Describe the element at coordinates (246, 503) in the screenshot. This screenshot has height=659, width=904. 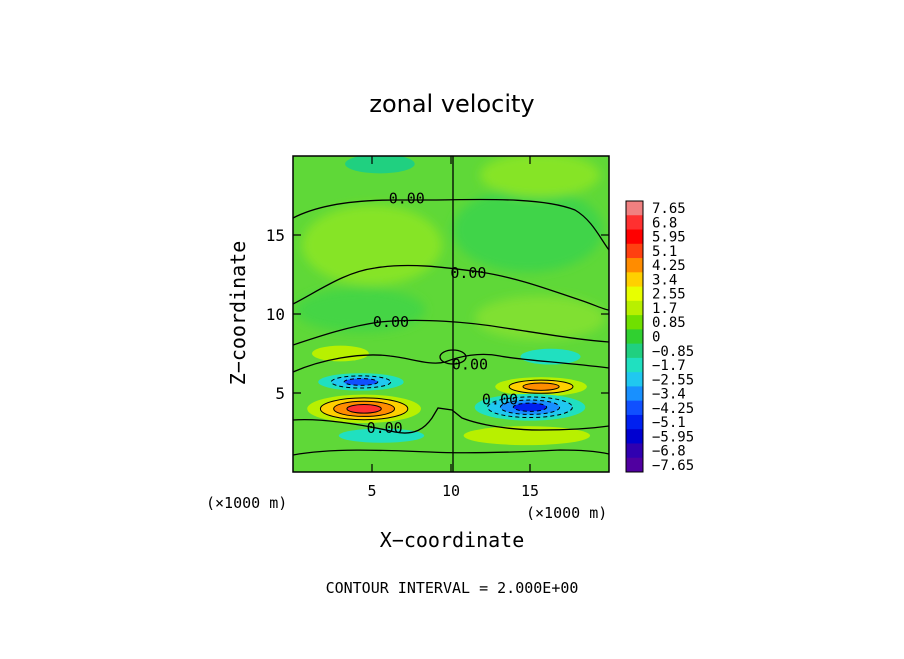
I see `x-unit-left: (×1000 m)` at that location.